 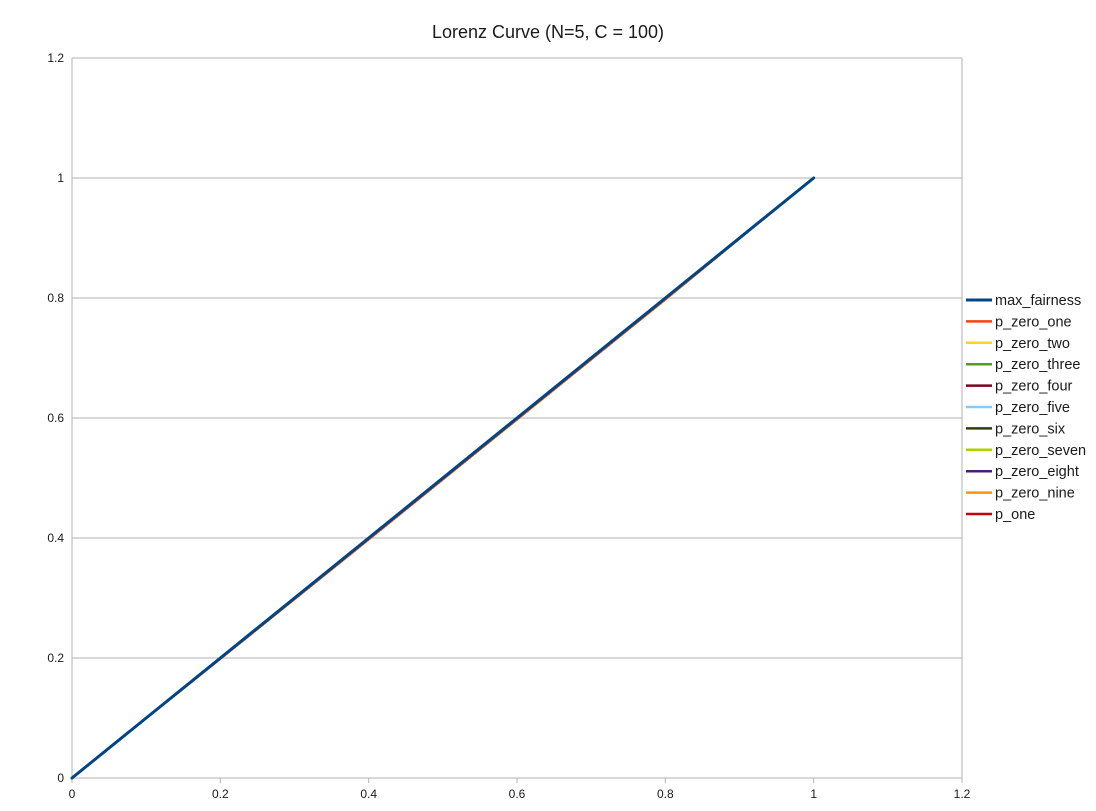 What do you see at coordinates (1037, 365) in the screenshot?
I see `legend-label: p_zero_three` at bounding box center [1037, 365].